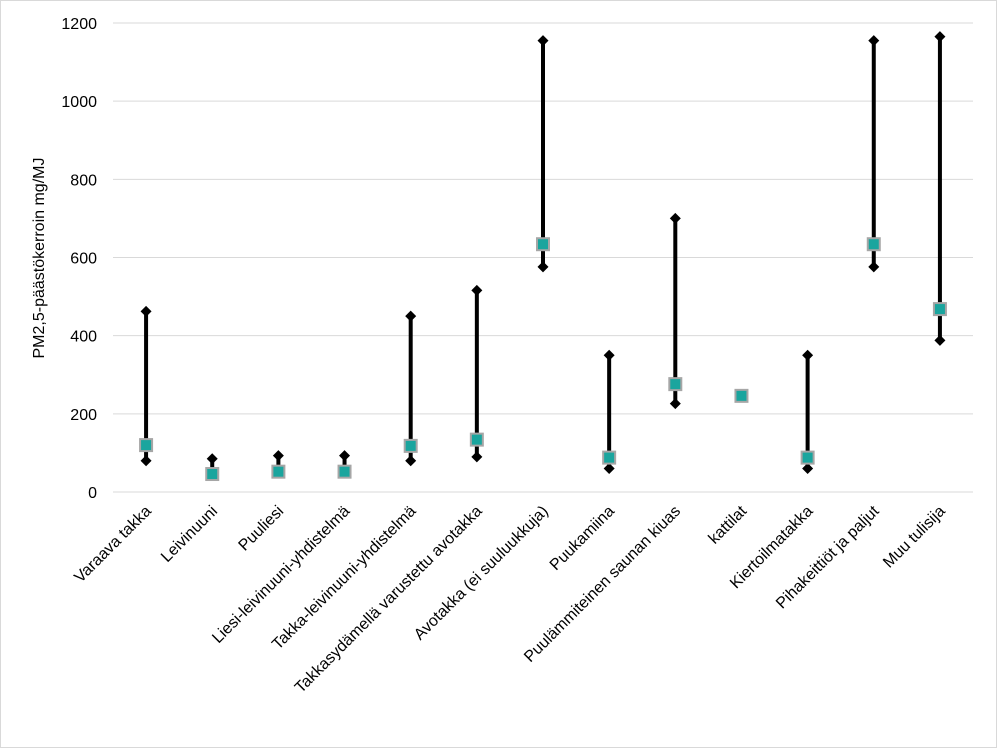 This screenshot has width=997, height=748. I want to click on y-tick-label: 800, so click(83, 180).